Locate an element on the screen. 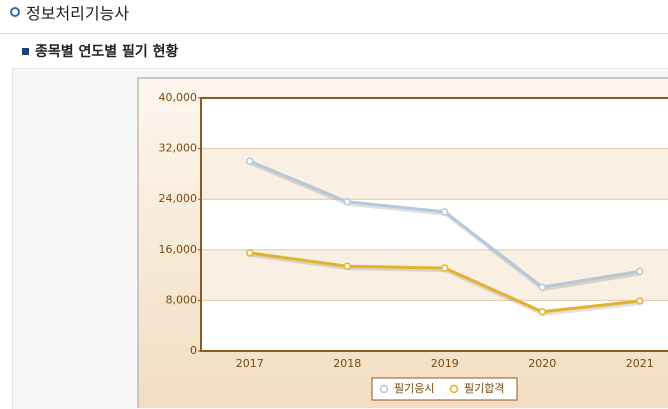  page-title: 정보처리기능사 is located at coordinates (78, 13).